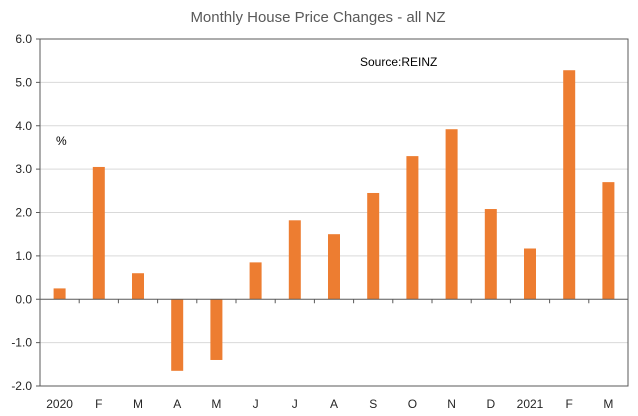  Describe the element at coordinates (23, 82) in the screenshot. I see `y-tick-label: 5.0` at that location.